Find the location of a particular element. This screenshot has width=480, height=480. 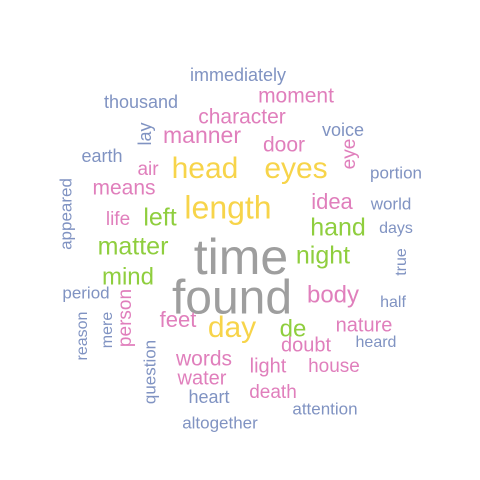

word-appeared: appeared is located at coordinates (65, 214).